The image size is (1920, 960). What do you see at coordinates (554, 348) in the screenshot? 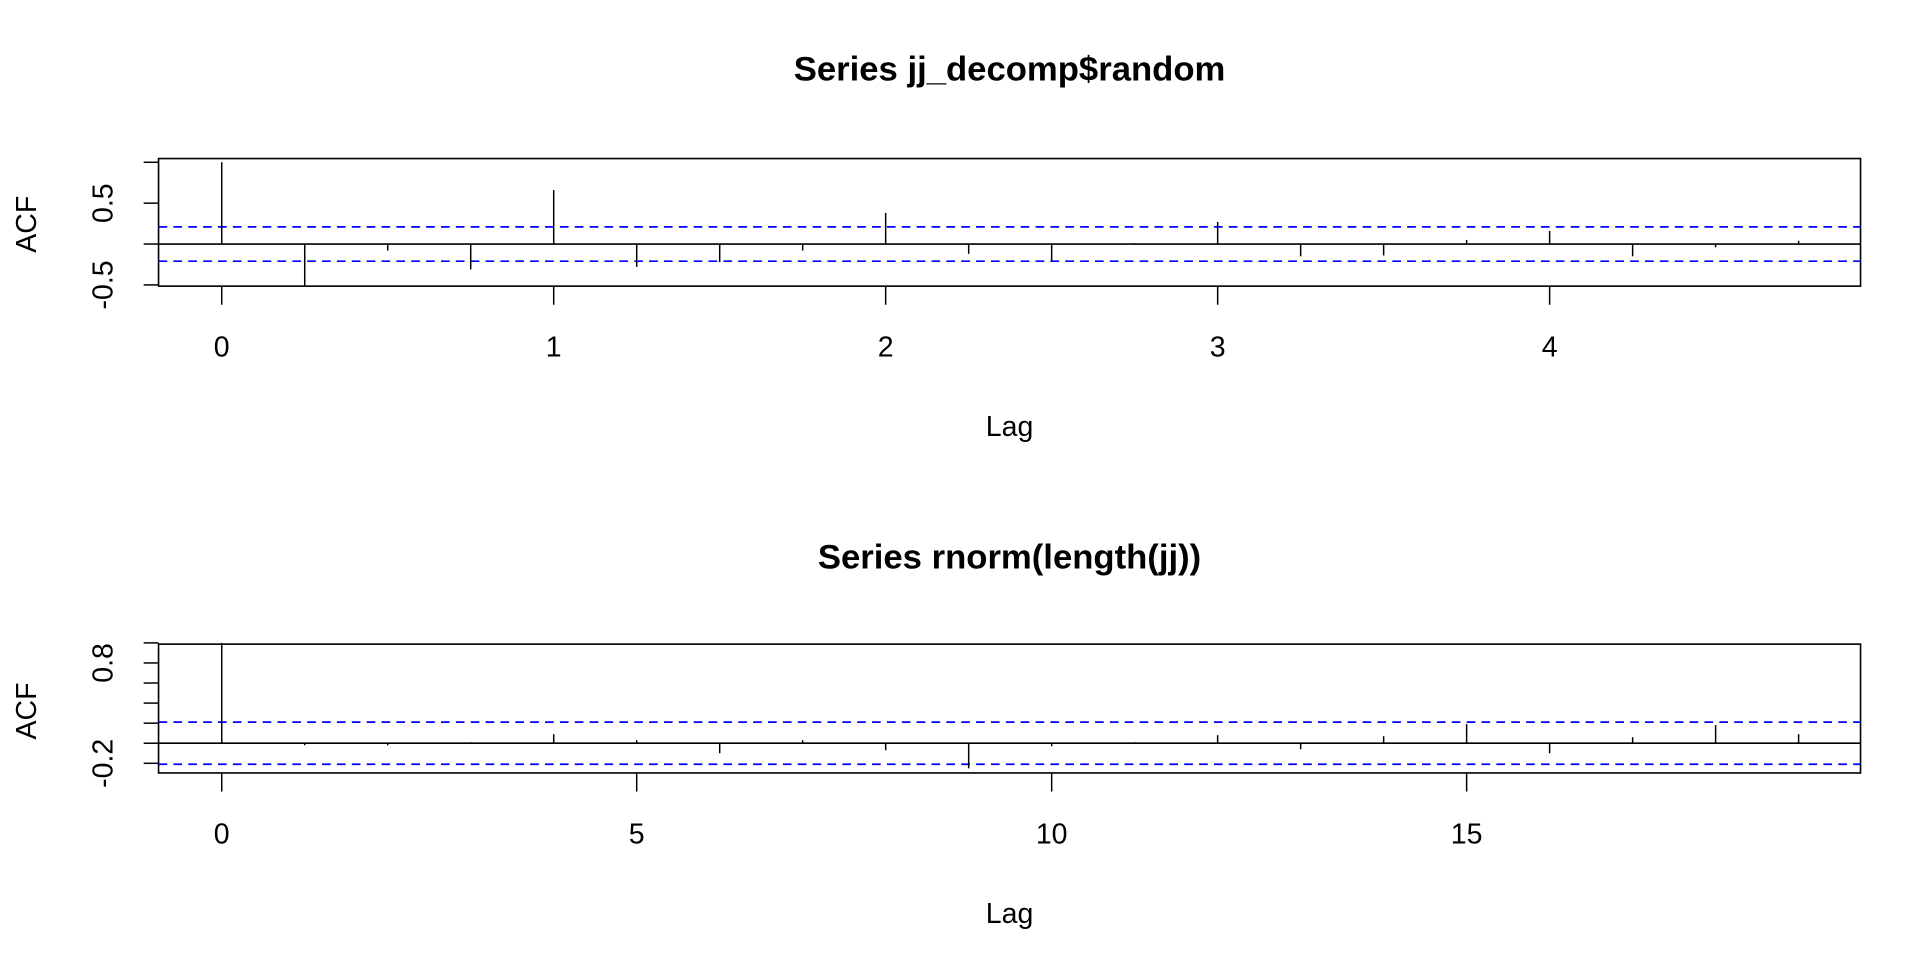
I see `x-tick-label: 1` at bounding box center [554, 348].